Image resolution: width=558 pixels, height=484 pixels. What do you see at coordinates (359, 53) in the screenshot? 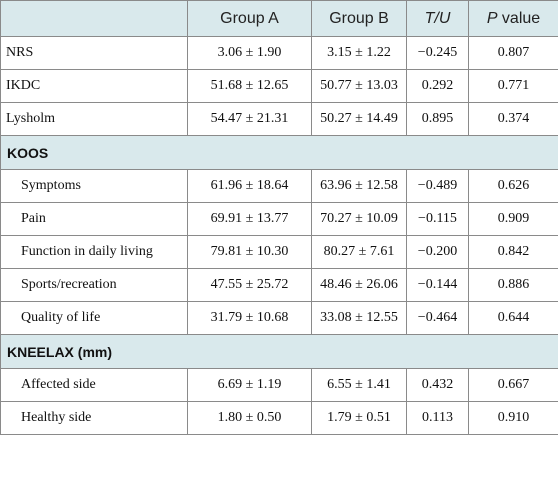
I see `group-b-value: 3.15 ± 1.22` at bounding box center [359, 53].